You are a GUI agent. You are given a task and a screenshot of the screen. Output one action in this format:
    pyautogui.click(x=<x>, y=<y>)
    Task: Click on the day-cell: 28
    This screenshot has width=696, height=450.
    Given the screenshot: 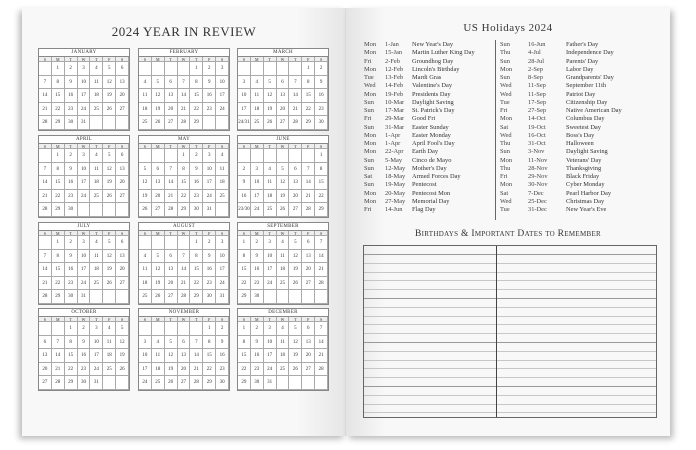 What is the action you would take?
    pyautogui.click(x=45, y=210)
    